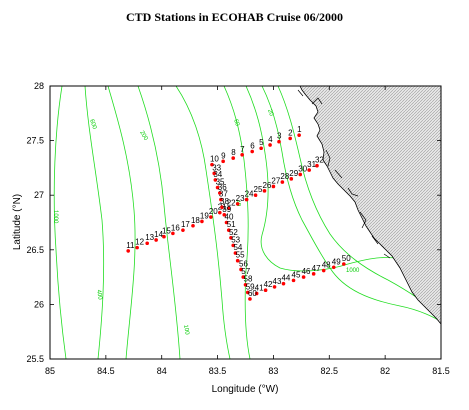 The image size is (469, 410). I want to click on station-label: 28, so click(284, 176).